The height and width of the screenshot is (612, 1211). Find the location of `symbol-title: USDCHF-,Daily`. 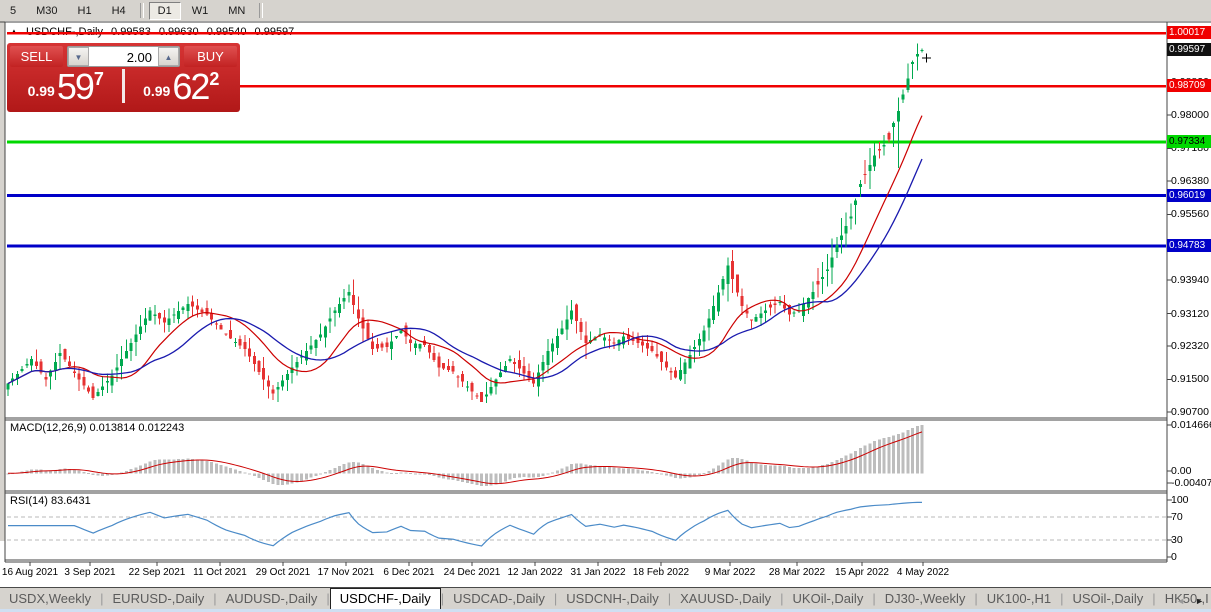

symbol-title: USDCHF-,Daily is located at coordinates (64, 32).